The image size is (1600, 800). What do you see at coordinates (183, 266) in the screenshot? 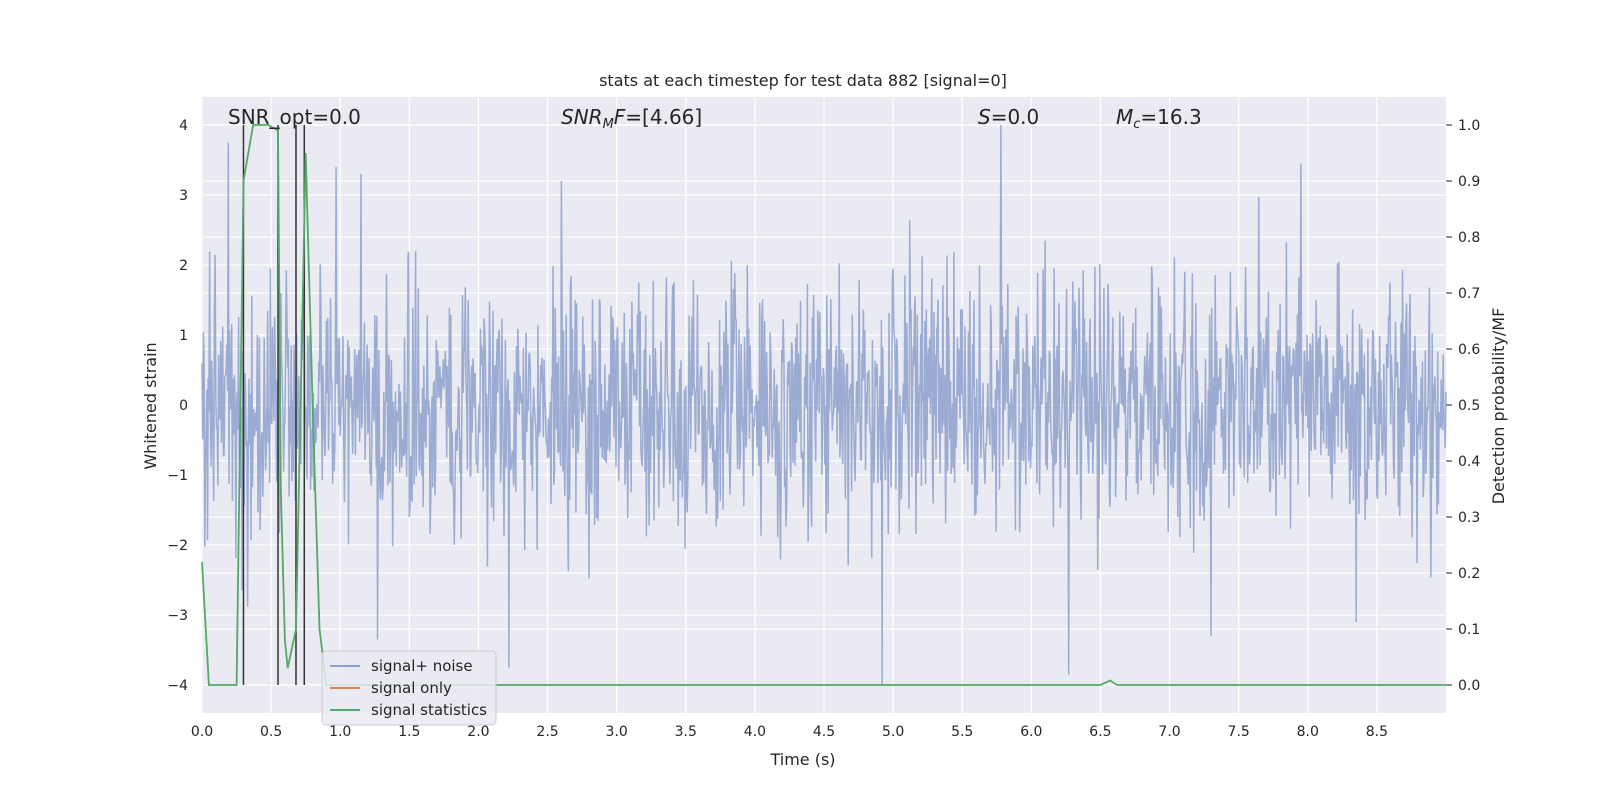
I see `y-left-tick-label: 2` at bounding box center [183, 266].